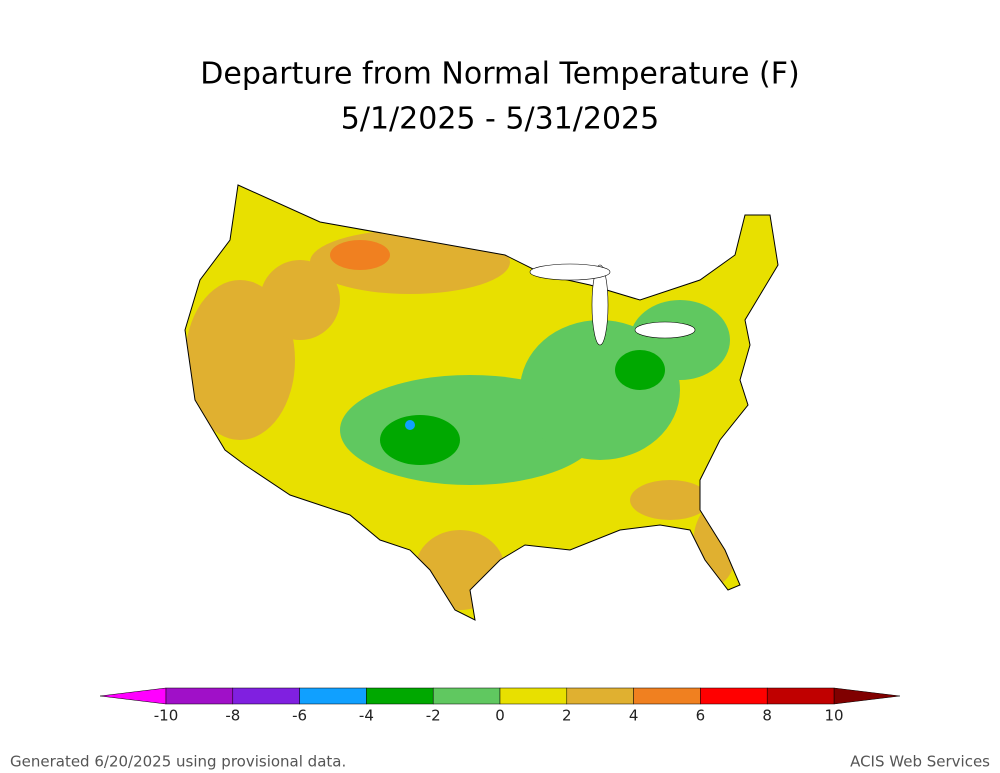 The width and height of the screenshot is (1000, 773). Describe the element at coordinates (366, 716) in the screenshot. I see `tick-label: -4` at that location.